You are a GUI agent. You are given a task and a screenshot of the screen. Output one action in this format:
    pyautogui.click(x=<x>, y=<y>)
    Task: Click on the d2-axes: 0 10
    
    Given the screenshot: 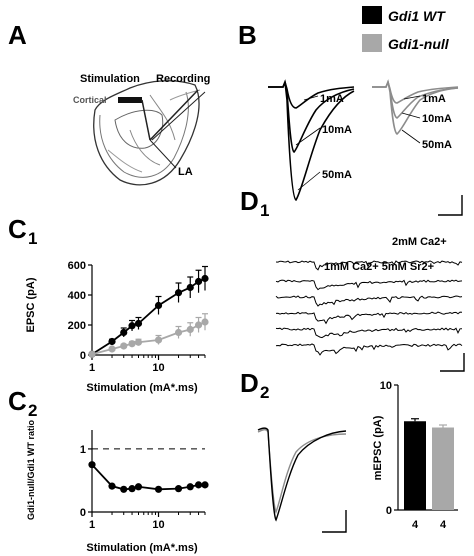 What is the action you would take?
    pyautogui.click(x=419, y=448)
    